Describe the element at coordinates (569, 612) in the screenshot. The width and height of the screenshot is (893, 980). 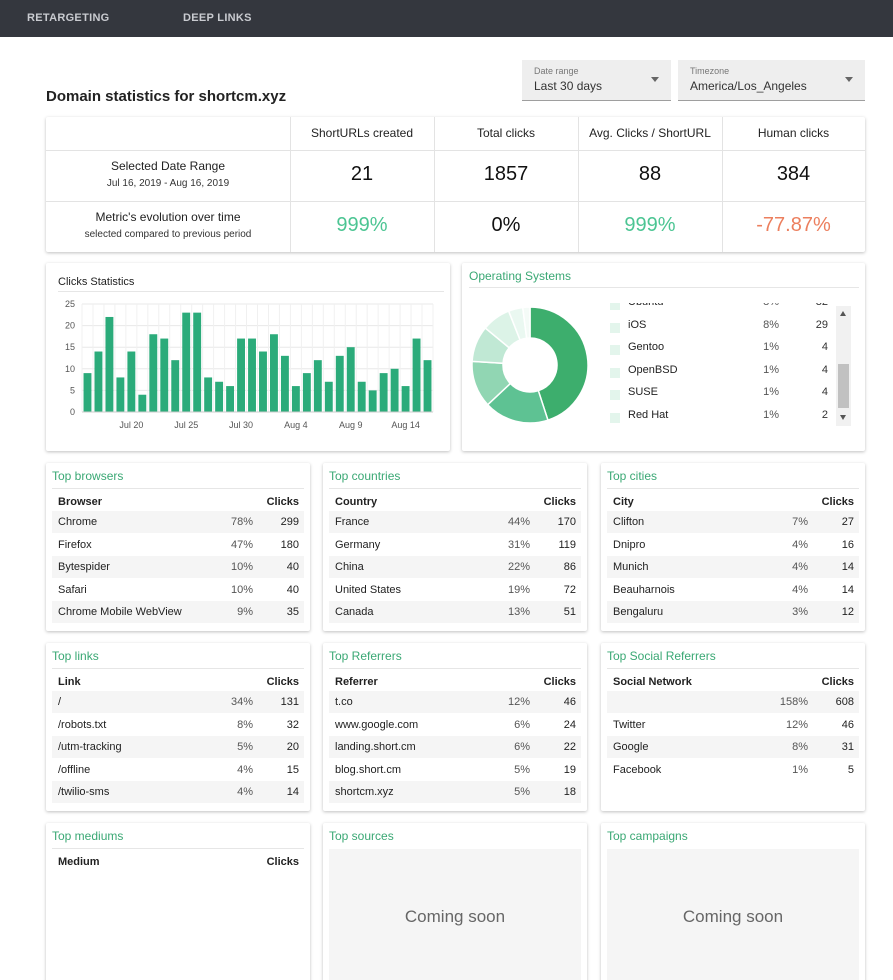
I see `cell-clicks: 51` at that location.